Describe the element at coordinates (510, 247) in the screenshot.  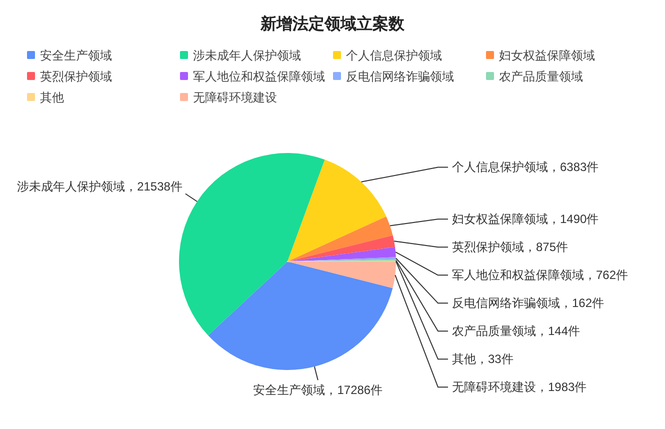
I see `data-label: 英烈保护领域，875件` at that location.